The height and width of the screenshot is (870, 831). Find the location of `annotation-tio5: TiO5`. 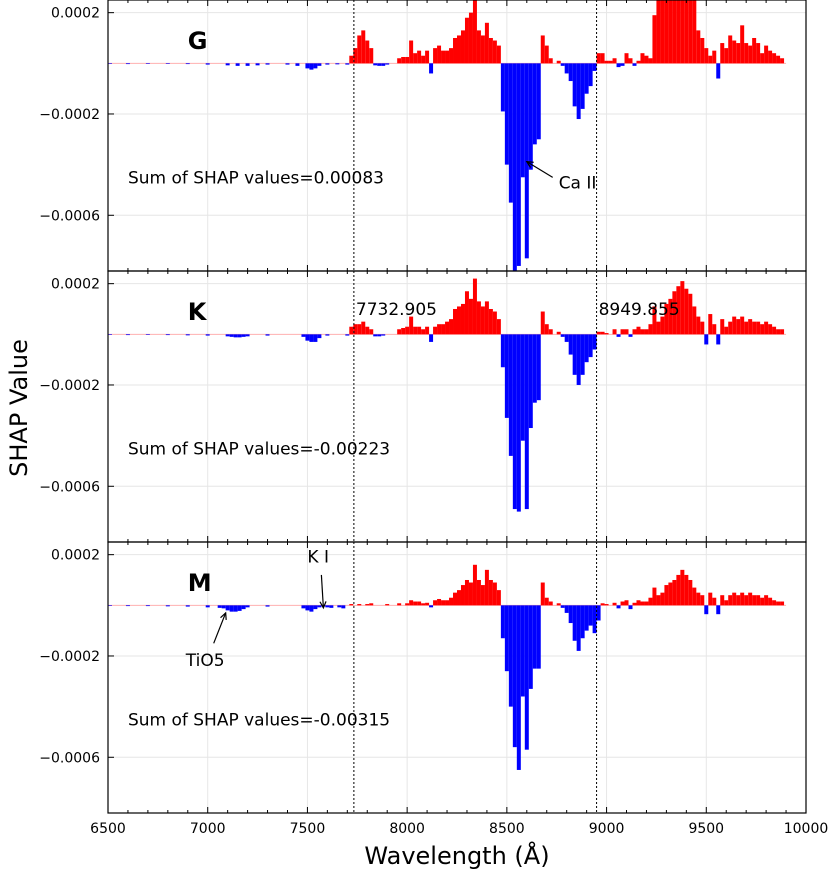

annotation-tio5: TiO5 is located at coordinates (205, 661).